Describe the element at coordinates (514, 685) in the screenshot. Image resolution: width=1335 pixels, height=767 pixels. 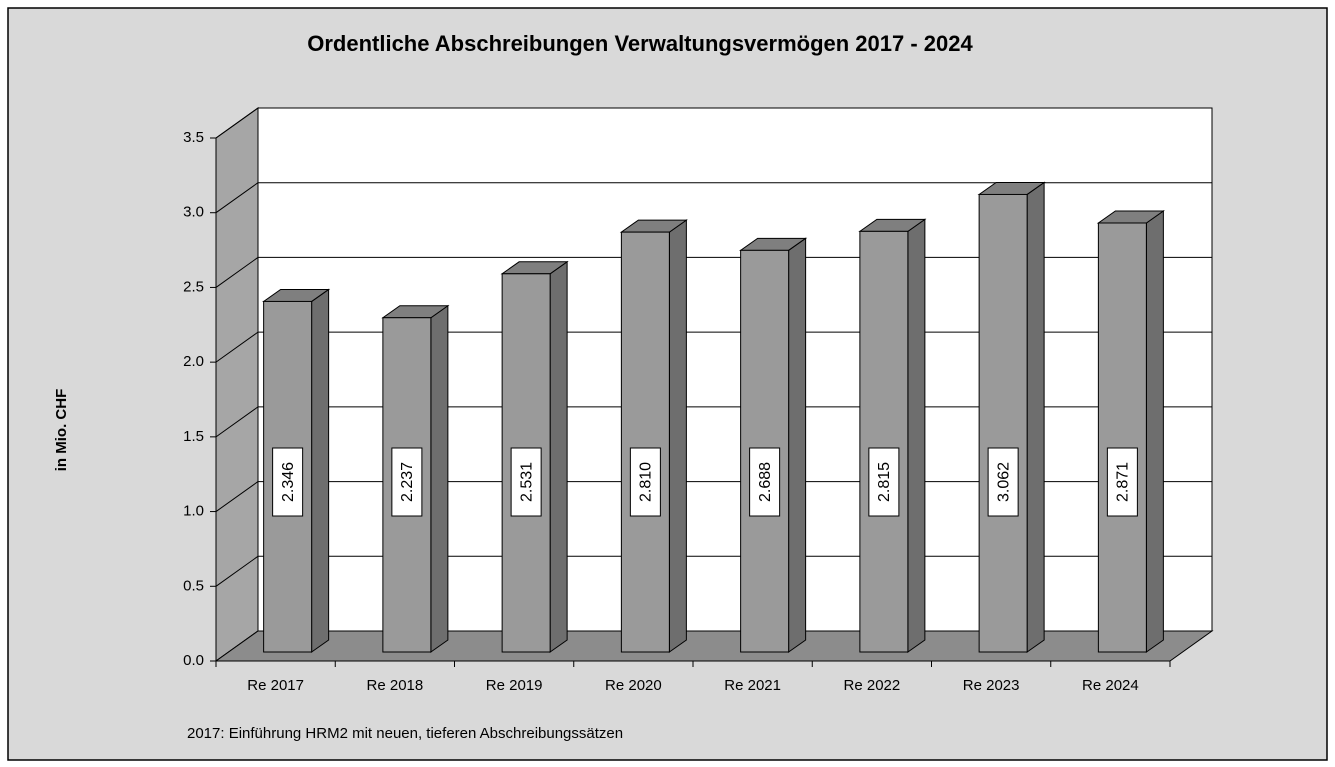
I see `x-tick-label: Re 2019` at that location.